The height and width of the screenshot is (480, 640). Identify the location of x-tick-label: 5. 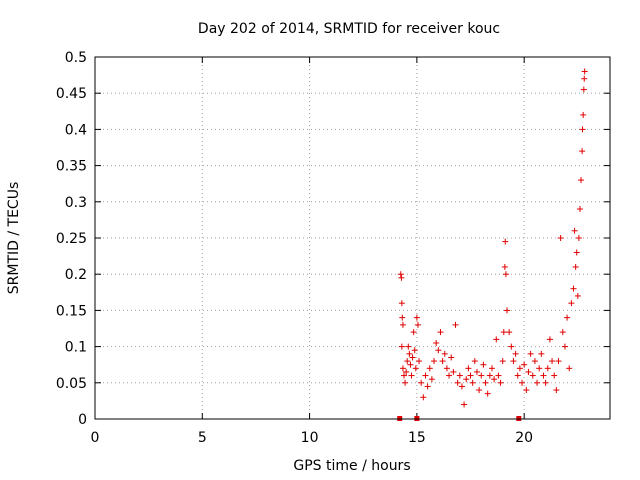
(202, 438).